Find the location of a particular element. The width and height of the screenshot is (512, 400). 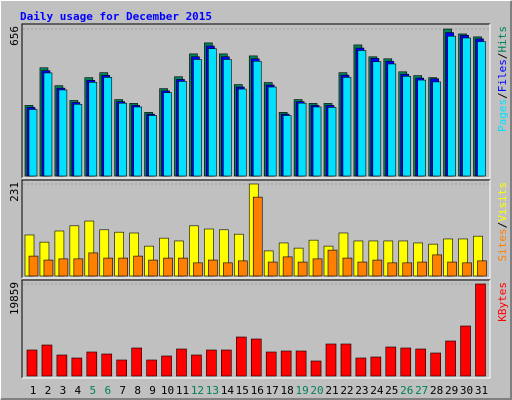

x-tick-label: 14 is located at coordinates (228, 390).